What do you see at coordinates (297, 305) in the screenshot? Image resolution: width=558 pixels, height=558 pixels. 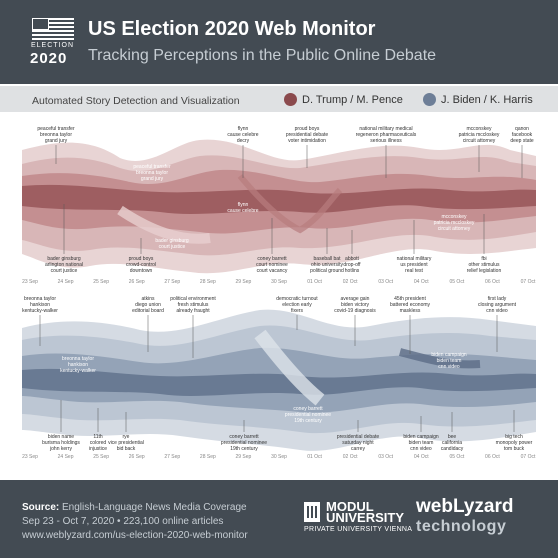 I see `biden-top-story-label: election early` at bounding box center [297, 305].